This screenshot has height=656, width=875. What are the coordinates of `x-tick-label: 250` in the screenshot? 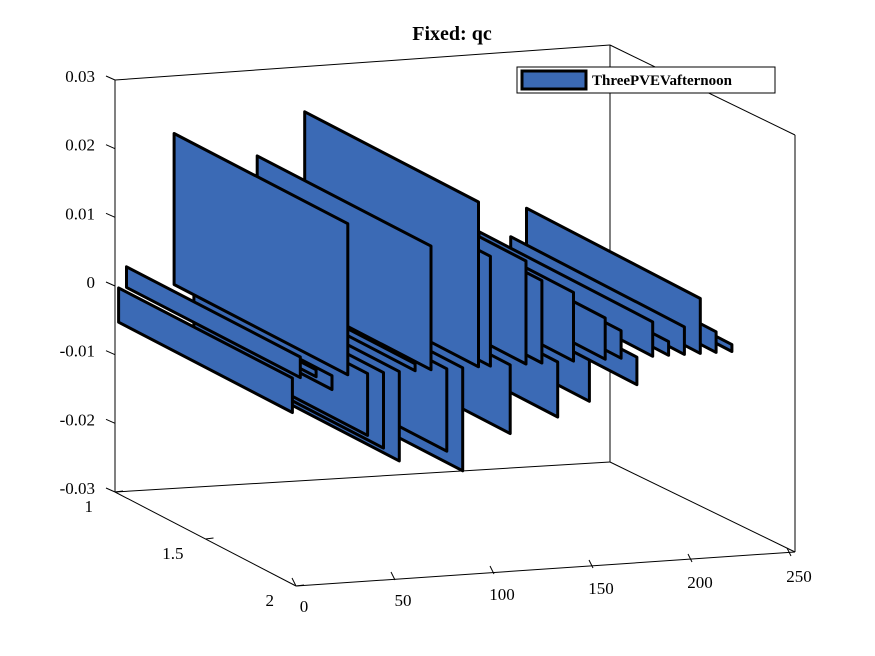 It's located at (799, 576).